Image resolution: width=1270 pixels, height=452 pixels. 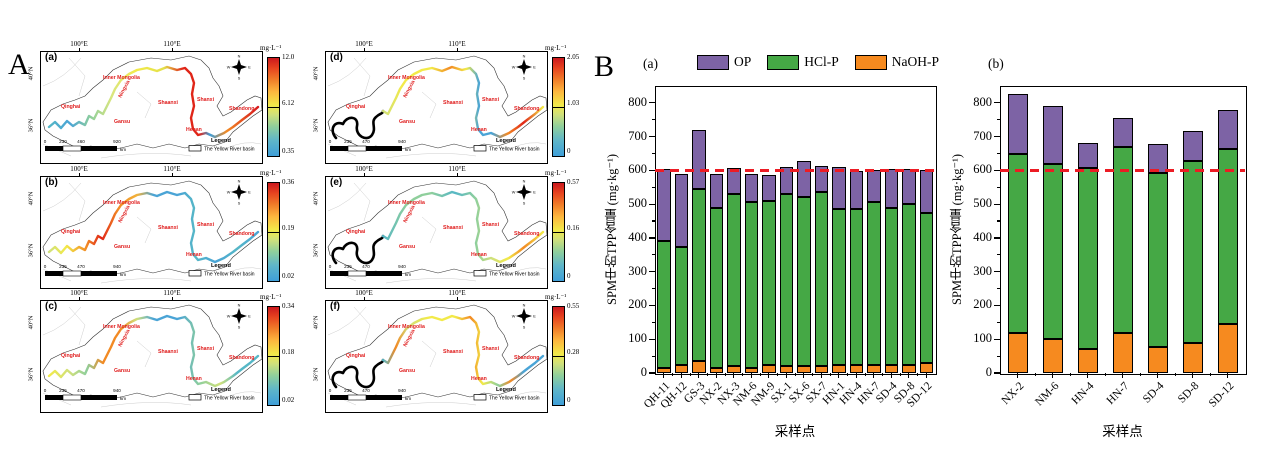 I want to click on y-tick-label: 700, so click(x=637, y=135).